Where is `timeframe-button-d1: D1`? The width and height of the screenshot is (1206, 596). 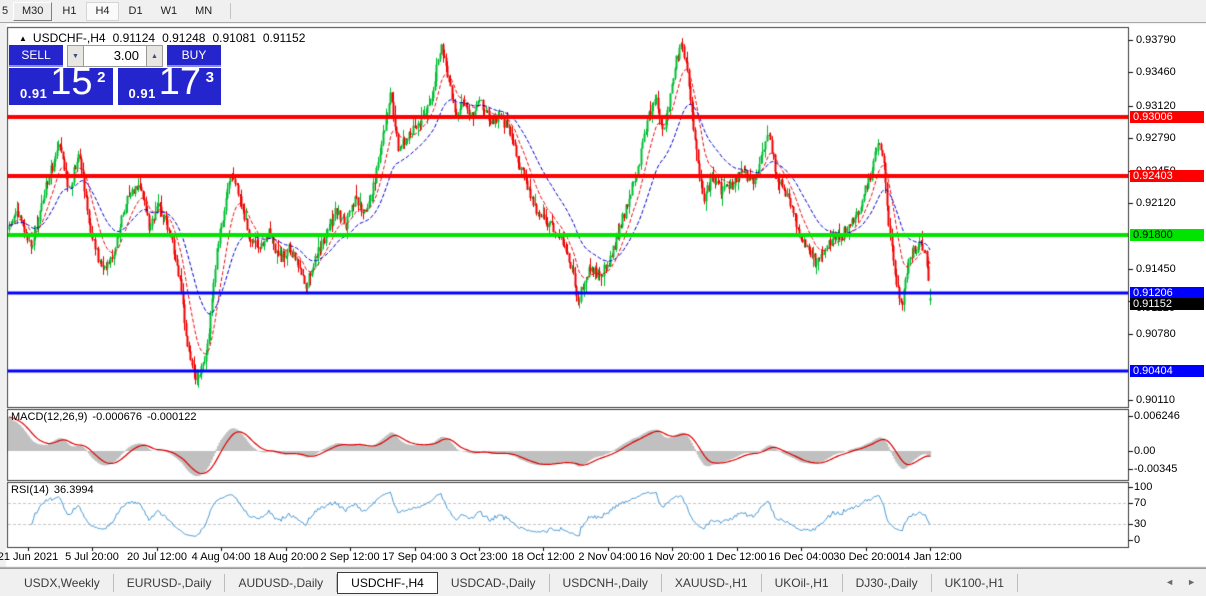 timeframe-button-d1: D1 is located at coordinates (135, 11).